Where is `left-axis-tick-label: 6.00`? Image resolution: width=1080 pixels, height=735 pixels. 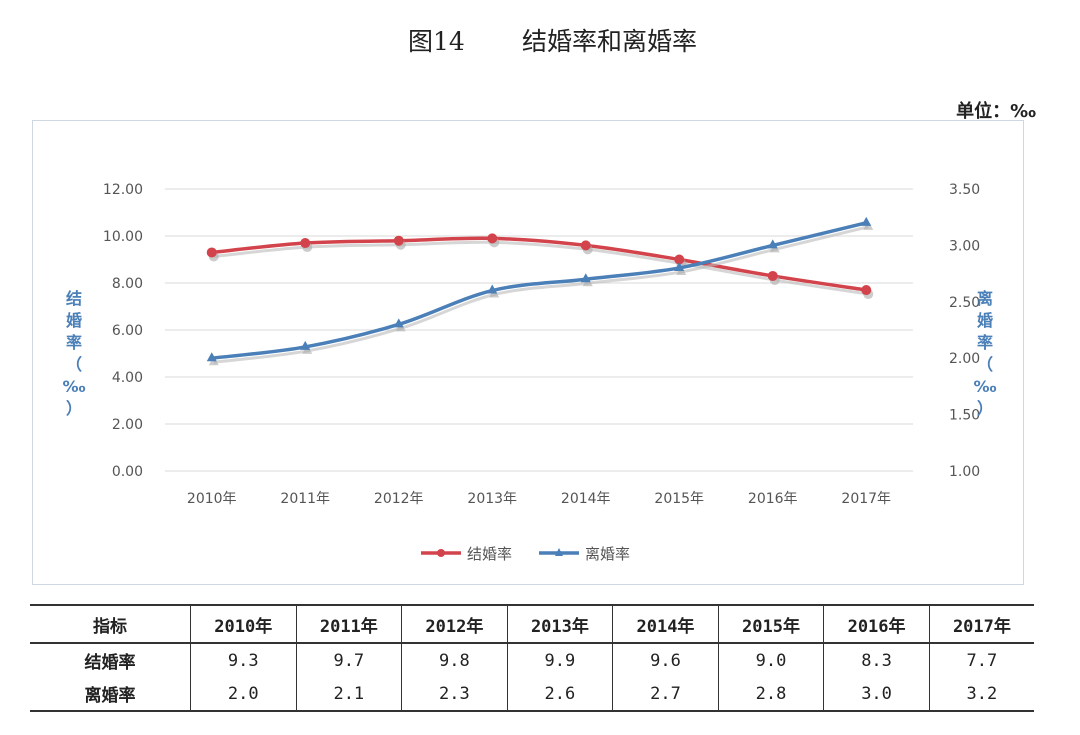 left-axis-tick-label: 6.00 is located at coordinates (127, 331).